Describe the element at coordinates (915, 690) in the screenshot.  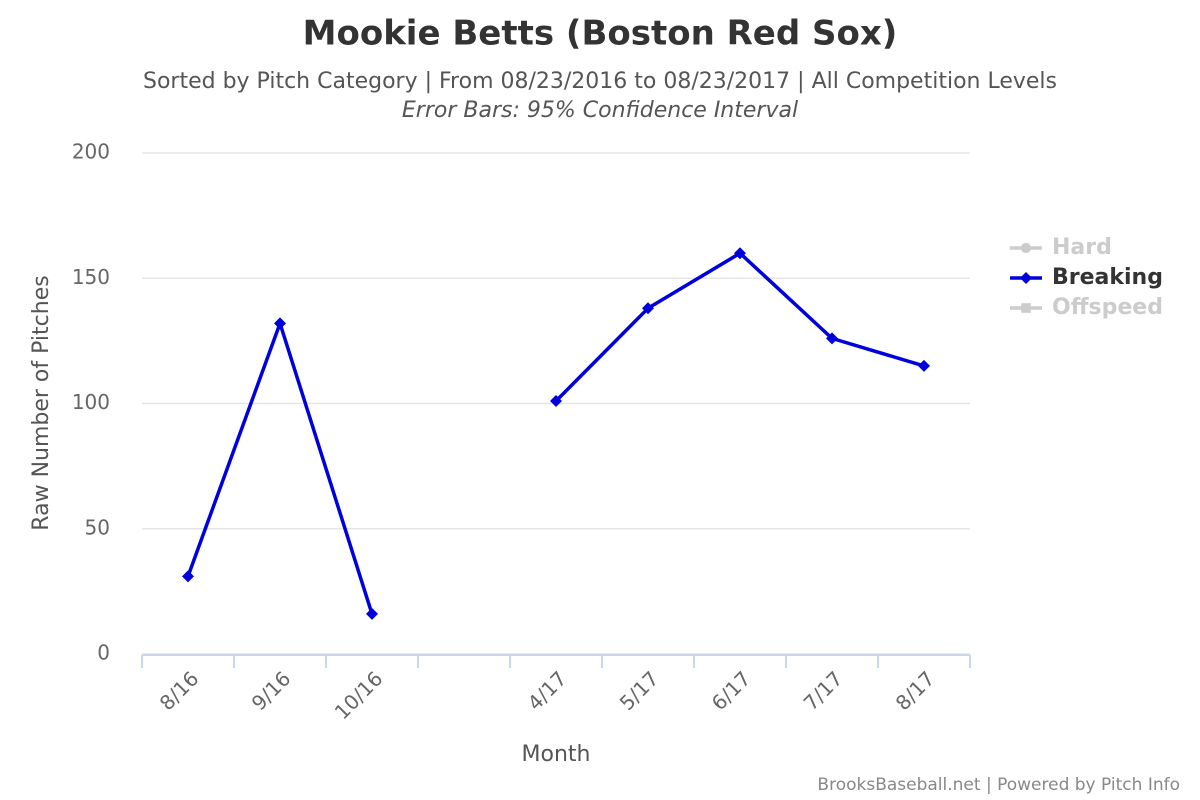
I see `x-tick-label: 8/17` at that location.